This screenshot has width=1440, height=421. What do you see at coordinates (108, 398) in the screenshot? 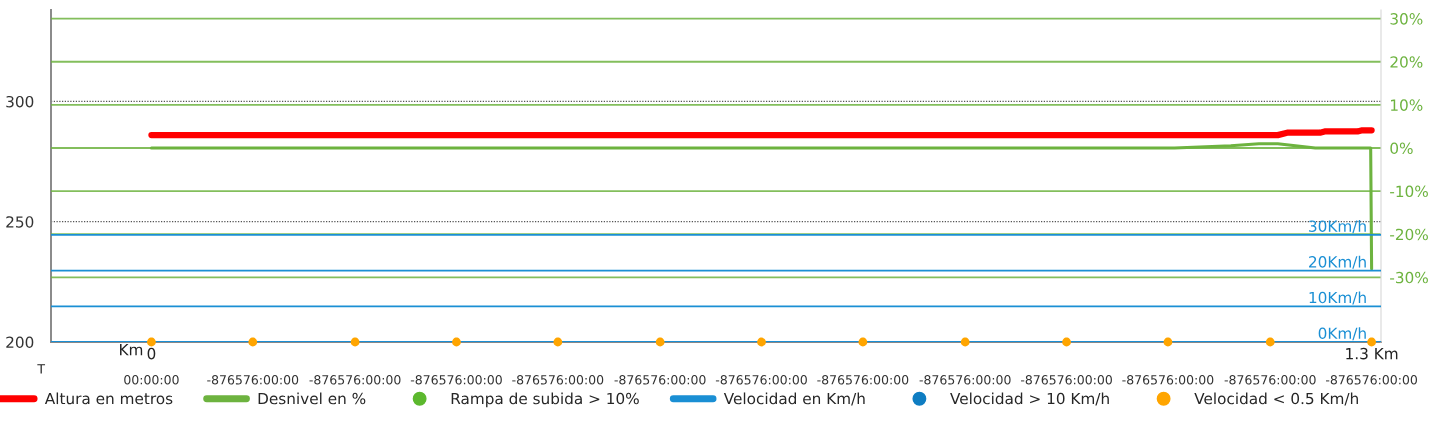
I see `legend-label: Altura en metros` at bounding box center [108, 398].